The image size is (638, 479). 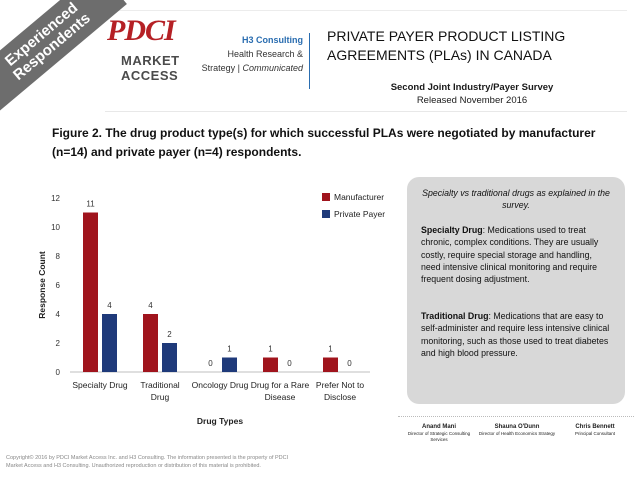 I want to click on y-axis-title: Response Count, so click(x=42, y=285).